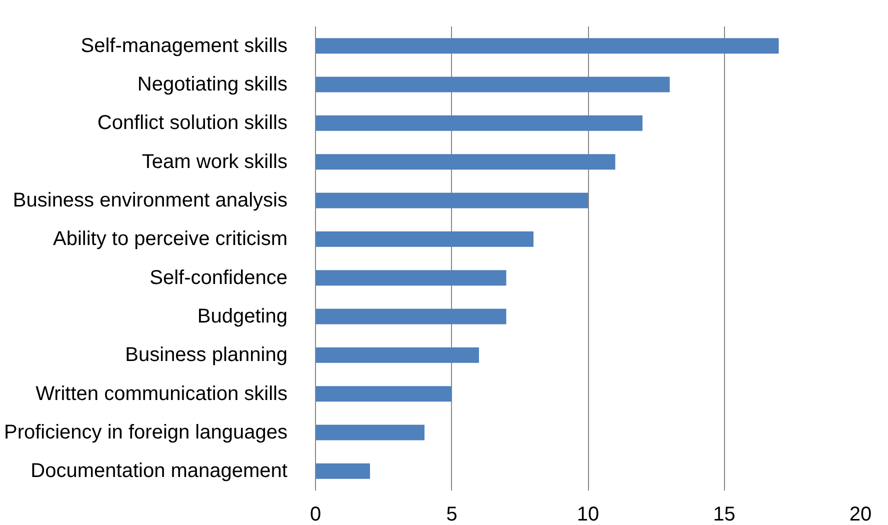 This screenshot has width=888, height=525. Describe the element at coordinates (170, 239) in the screenshot. I see `y-tick-label: Ability to perceive criticism` at that location.